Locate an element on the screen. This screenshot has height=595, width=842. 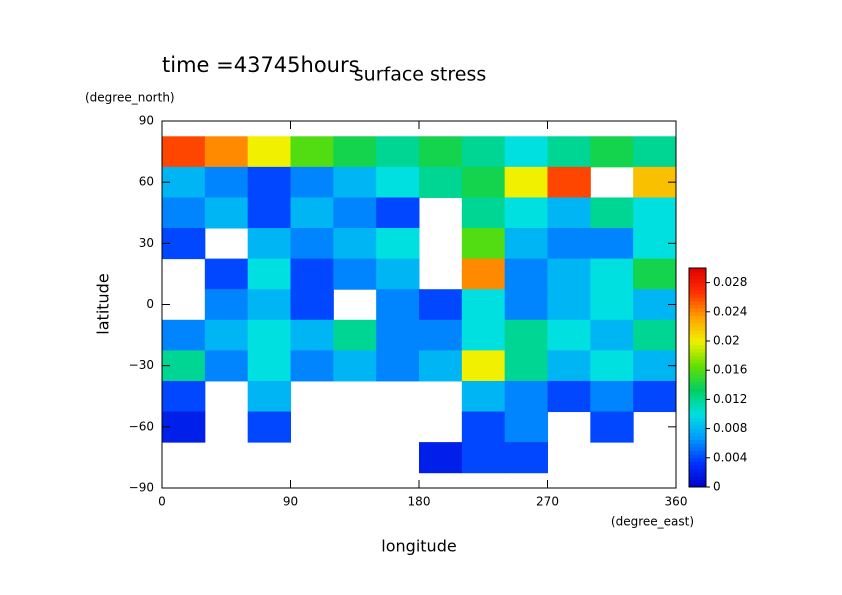
x-axis-title: longitude is located at coordinates (418, 546).